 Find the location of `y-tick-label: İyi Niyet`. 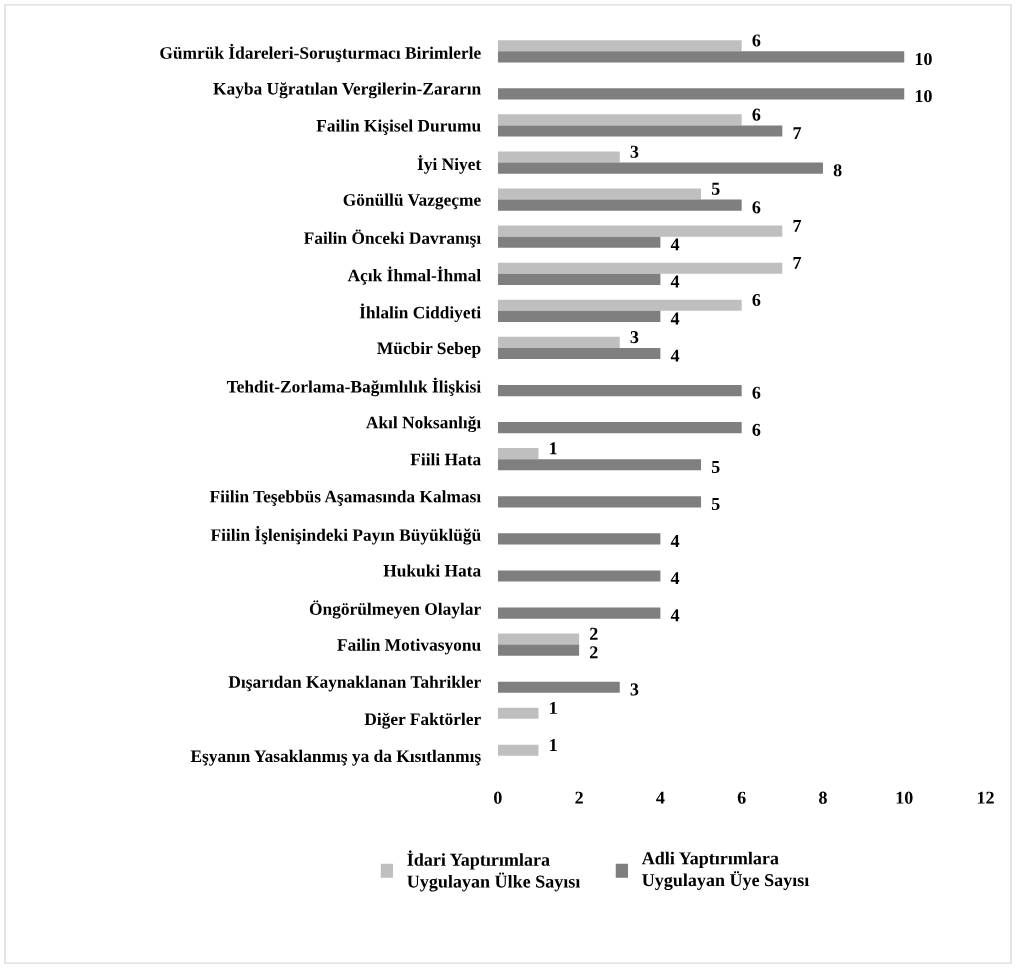

y-tick-label: İyi Niyet is located at coordinates (449, 164).